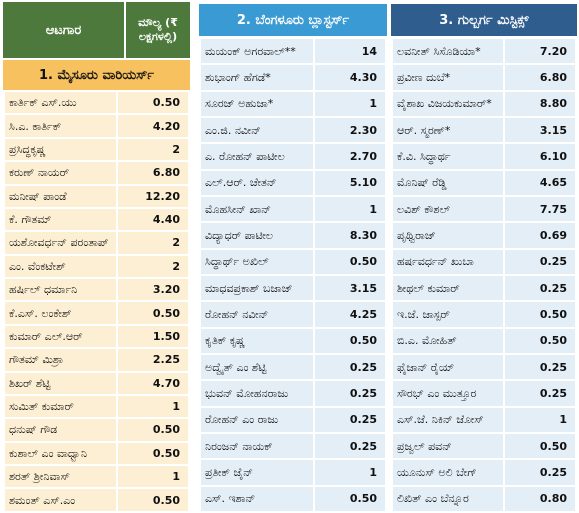  I want to click on player-row: ಶಮಂತ್ ಎಸ್.ಎಂ 0.50, so click(96, 500).